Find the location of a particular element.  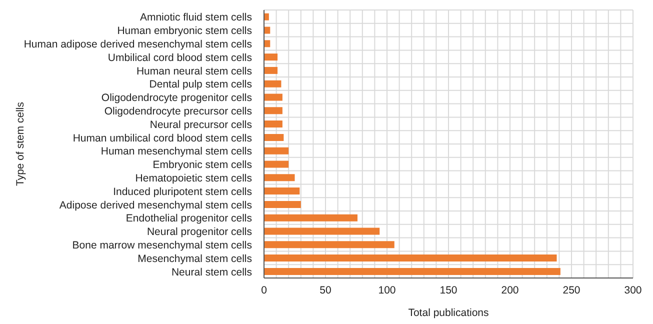

y-tick-label: Neural stem cells is located at coordinates (211, 272).